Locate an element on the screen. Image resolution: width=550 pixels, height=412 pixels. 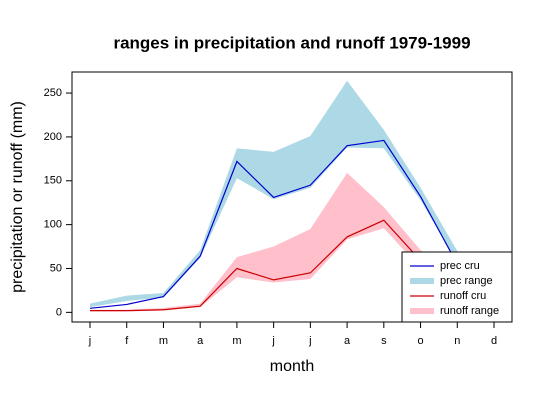
y-tick-label: 150 is located at coordinates (53, 181).